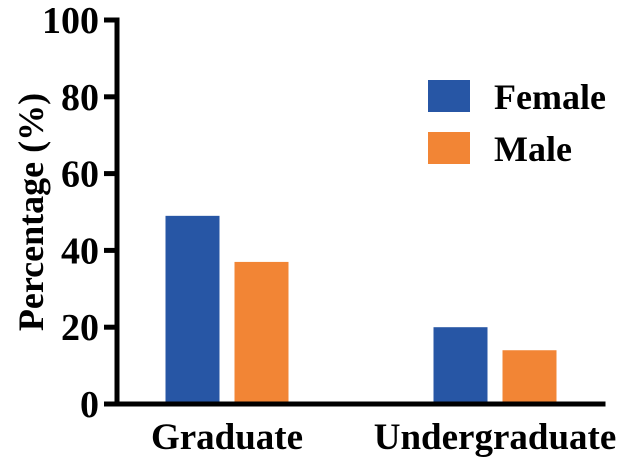  What do you see at coordinates (460, 365) in the screenshot?
I see `bar-female-undergraduate` at bounding box center [460, 365].